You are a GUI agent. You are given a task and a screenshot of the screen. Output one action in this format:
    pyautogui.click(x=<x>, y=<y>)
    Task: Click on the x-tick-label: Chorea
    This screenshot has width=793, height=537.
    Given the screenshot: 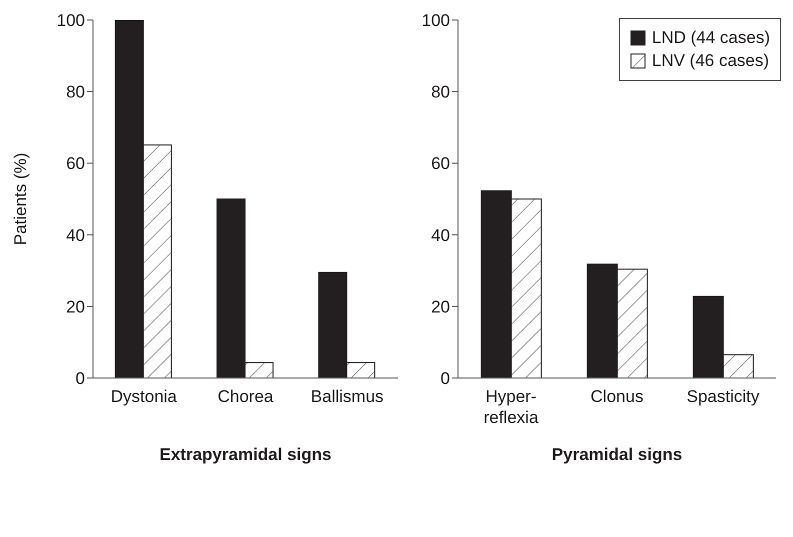 What is the action you would take?
    pyautogui.click(x=246, y=396)
    